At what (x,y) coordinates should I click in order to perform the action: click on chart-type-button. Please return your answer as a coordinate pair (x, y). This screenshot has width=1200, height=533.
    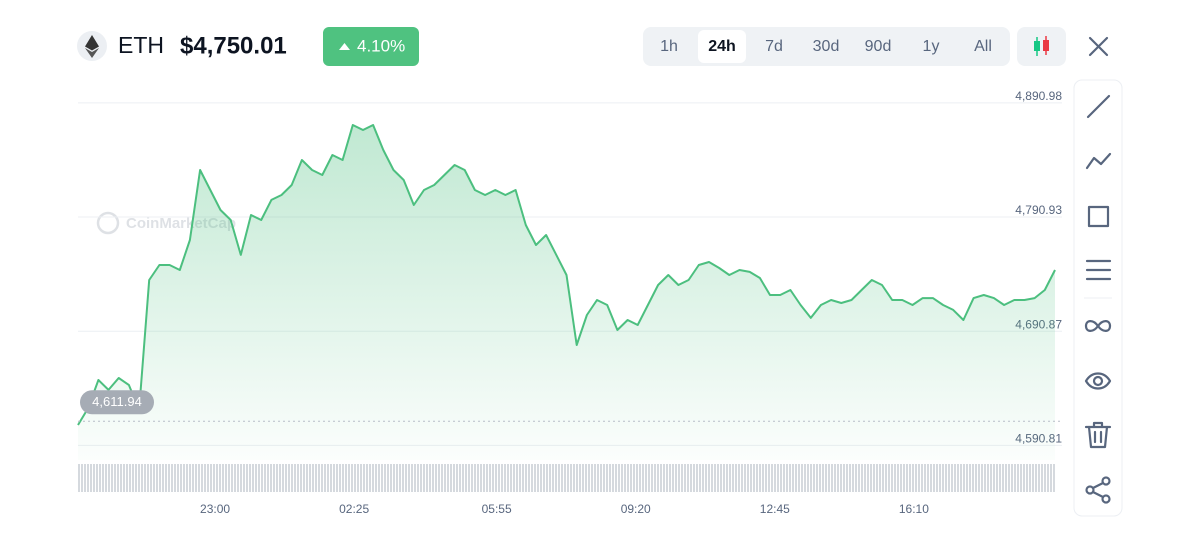
    Looking at the image, I should click on (1041, 46).